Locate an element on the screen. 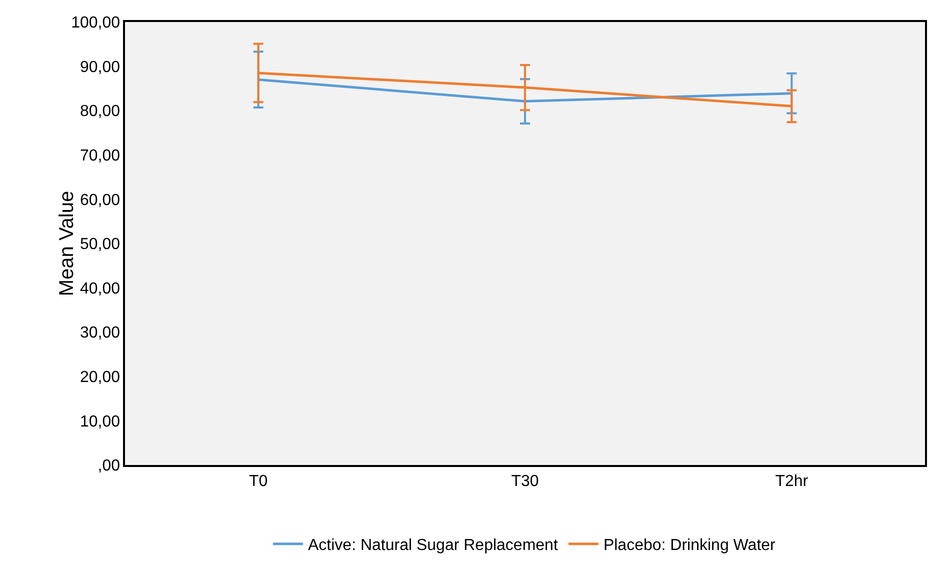 This screenshot has width=940, height=573. y-tick-label: 60,00 is located at coordinates (100, 200).